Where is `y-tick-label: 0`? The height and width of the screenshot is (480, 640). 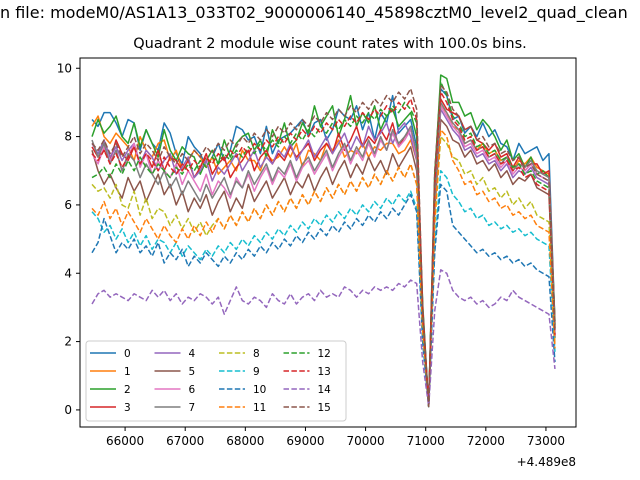 y-tick-label: 0 is located at coordinates (68, 410).